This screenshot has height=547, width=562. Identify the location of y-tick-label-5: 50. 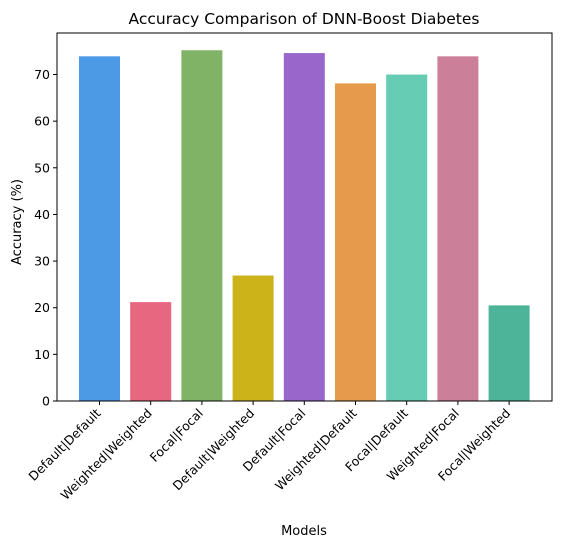
(42, 167).